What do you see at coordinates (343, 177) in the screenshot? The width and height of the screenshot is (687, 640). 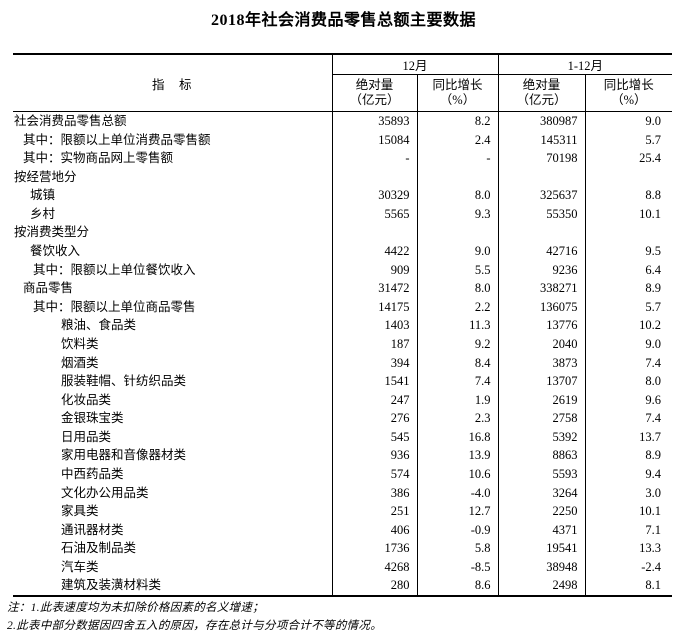 I see `table-row: 按经营地分` at bounding box center [343, 177].